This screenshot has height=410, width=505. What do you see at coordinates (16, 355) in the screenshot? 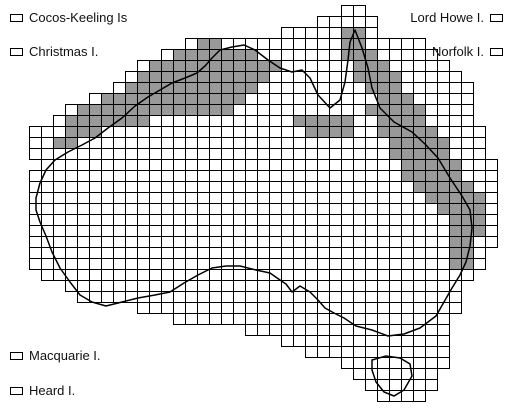
I see `island-macquarie-checkbox` at bounding box center [16, 355].